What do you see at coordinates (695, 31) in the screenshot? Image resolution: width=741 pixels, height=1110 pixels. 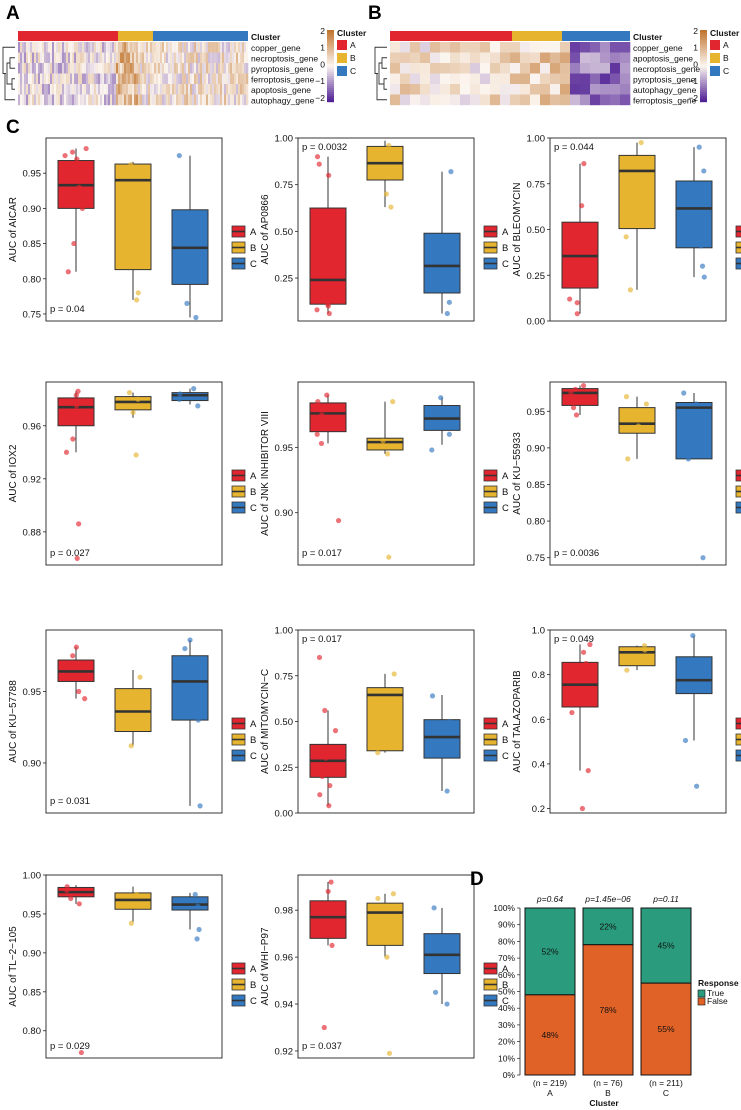 I see `color-scale-tick: 2` at bounding box center [695, 31].